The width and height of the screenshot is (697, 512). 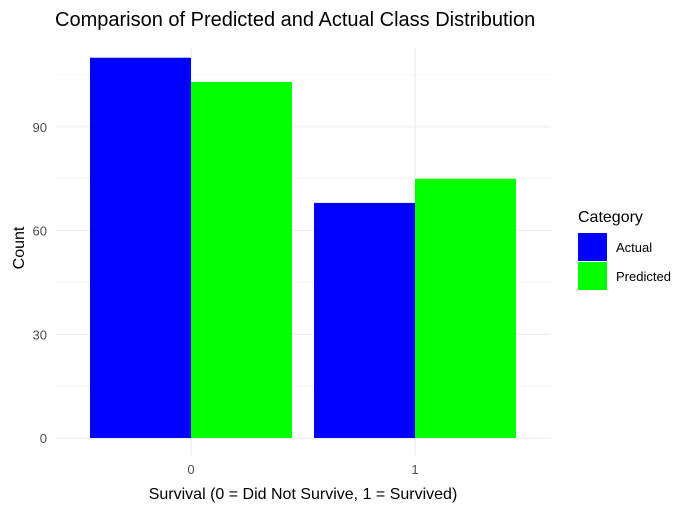 I want to click on legend: Category Actual Predicted, so click(x=624, y=249).